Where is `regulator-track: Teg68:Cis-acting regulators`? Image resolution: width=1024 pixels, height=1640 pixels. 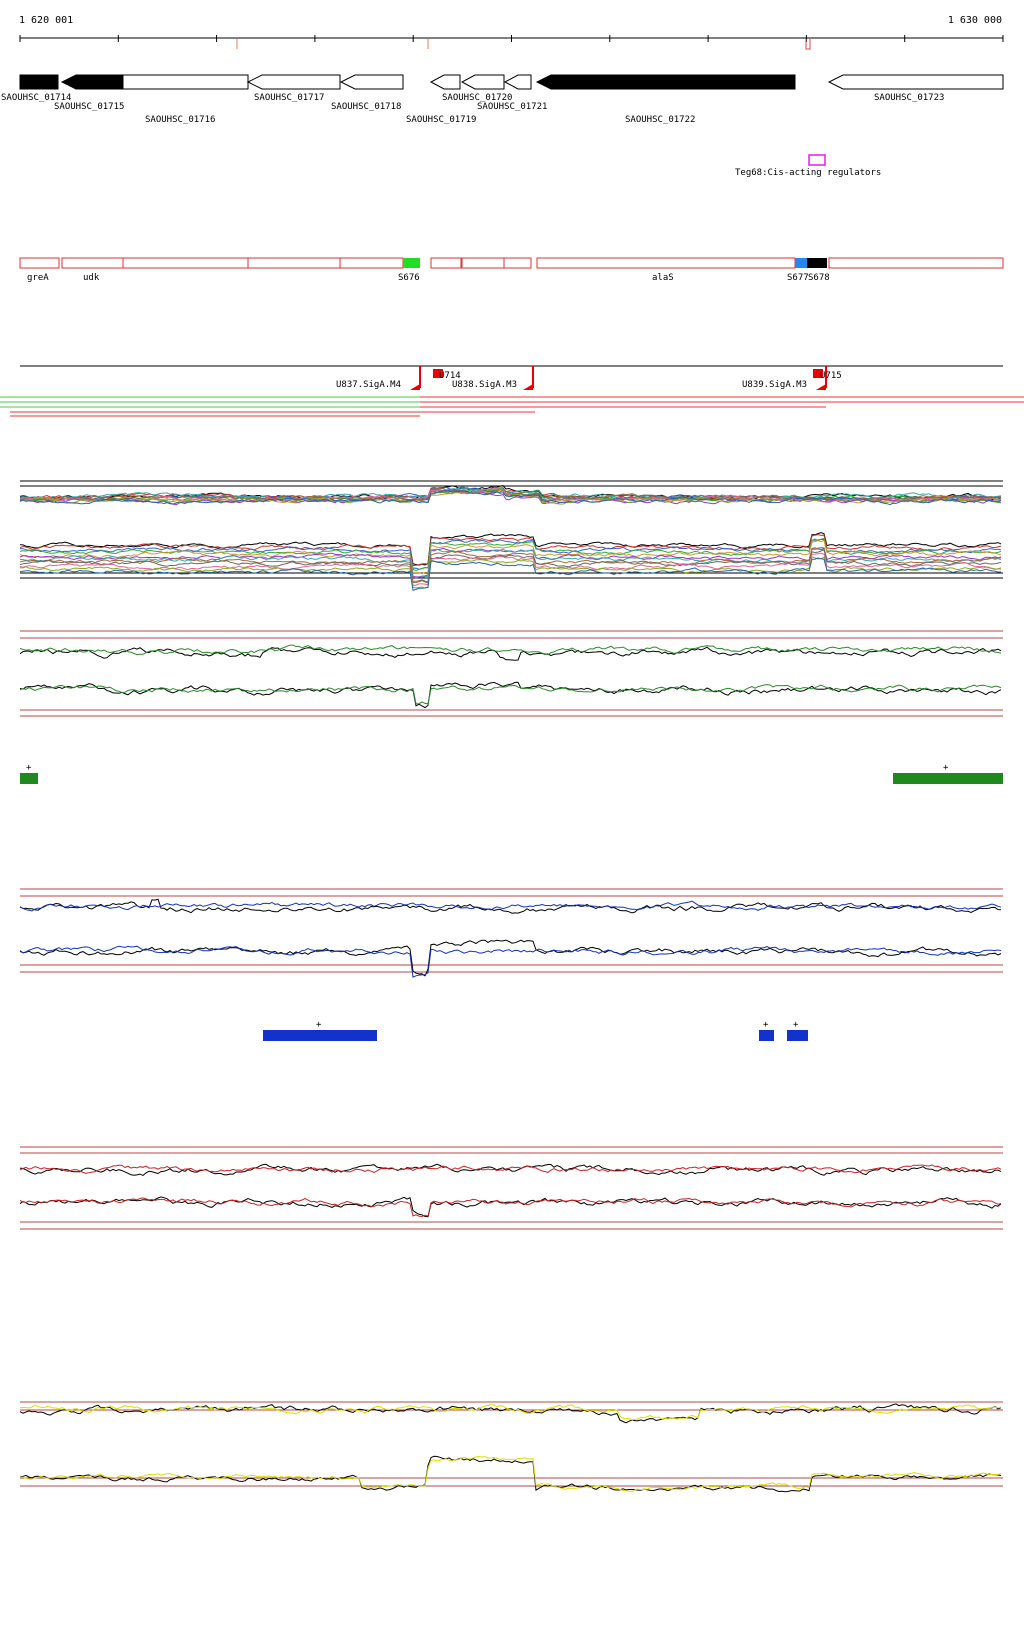
regulator-track: Teg68:Cis-acting regulators is located at coordinates (808, 166).